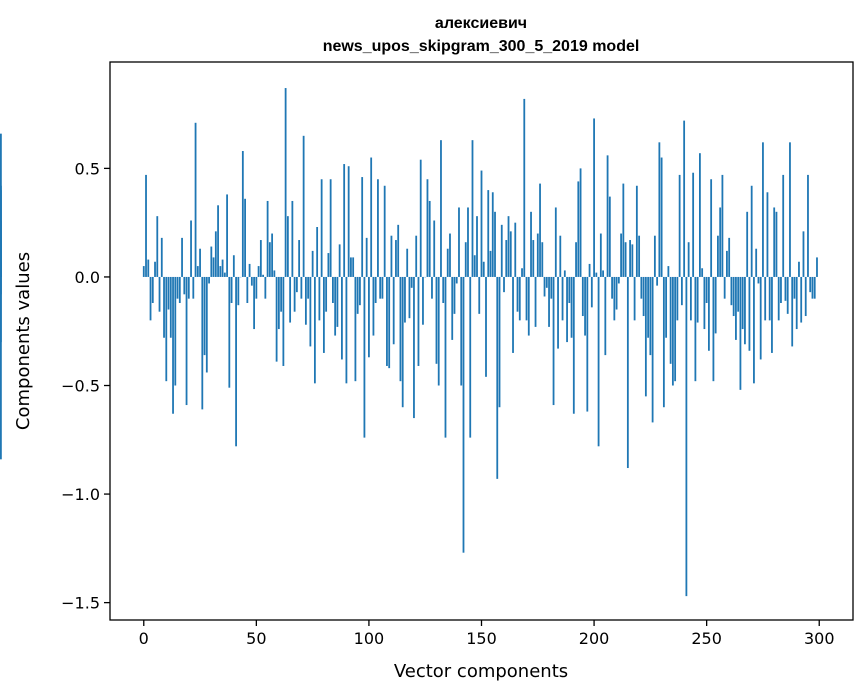  Describe the element at coordinates (87, 168) in the screenshot. I see `y-tick-label: 0.5` at that location.